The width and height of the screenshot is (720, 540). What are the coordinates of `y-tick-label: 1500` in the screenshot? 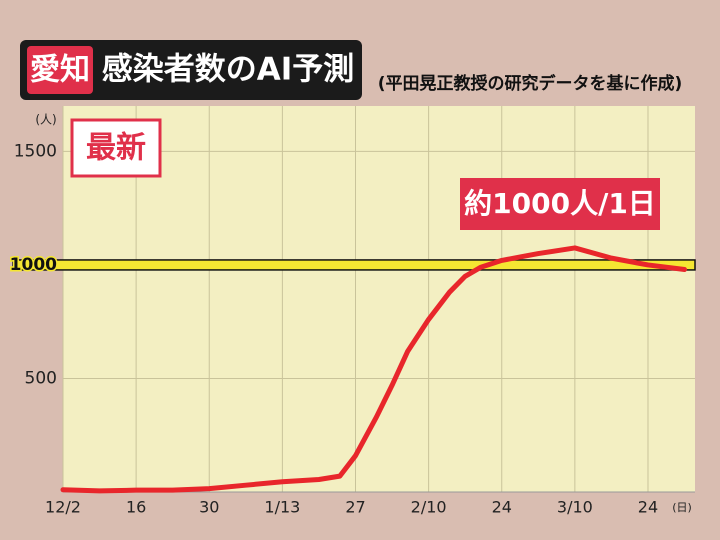 It's located at (35, 151).